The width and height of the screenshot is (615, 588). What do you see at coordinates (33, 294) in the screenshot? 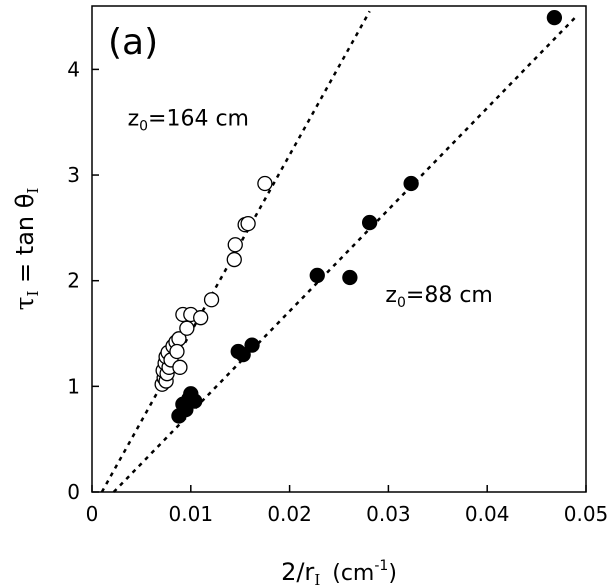
I see `y-axis-title-sub1: I` at bounding box center [33, 294].